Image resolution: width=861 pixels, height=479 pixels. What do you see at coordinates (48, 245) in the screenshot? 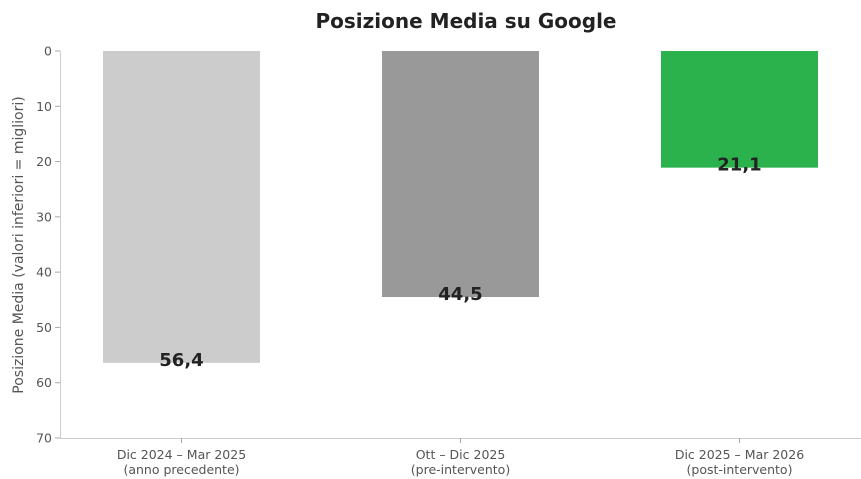
I see `y-ticks: 0 10 20 30 40 50 60 70` at bounding box center [48, 245].